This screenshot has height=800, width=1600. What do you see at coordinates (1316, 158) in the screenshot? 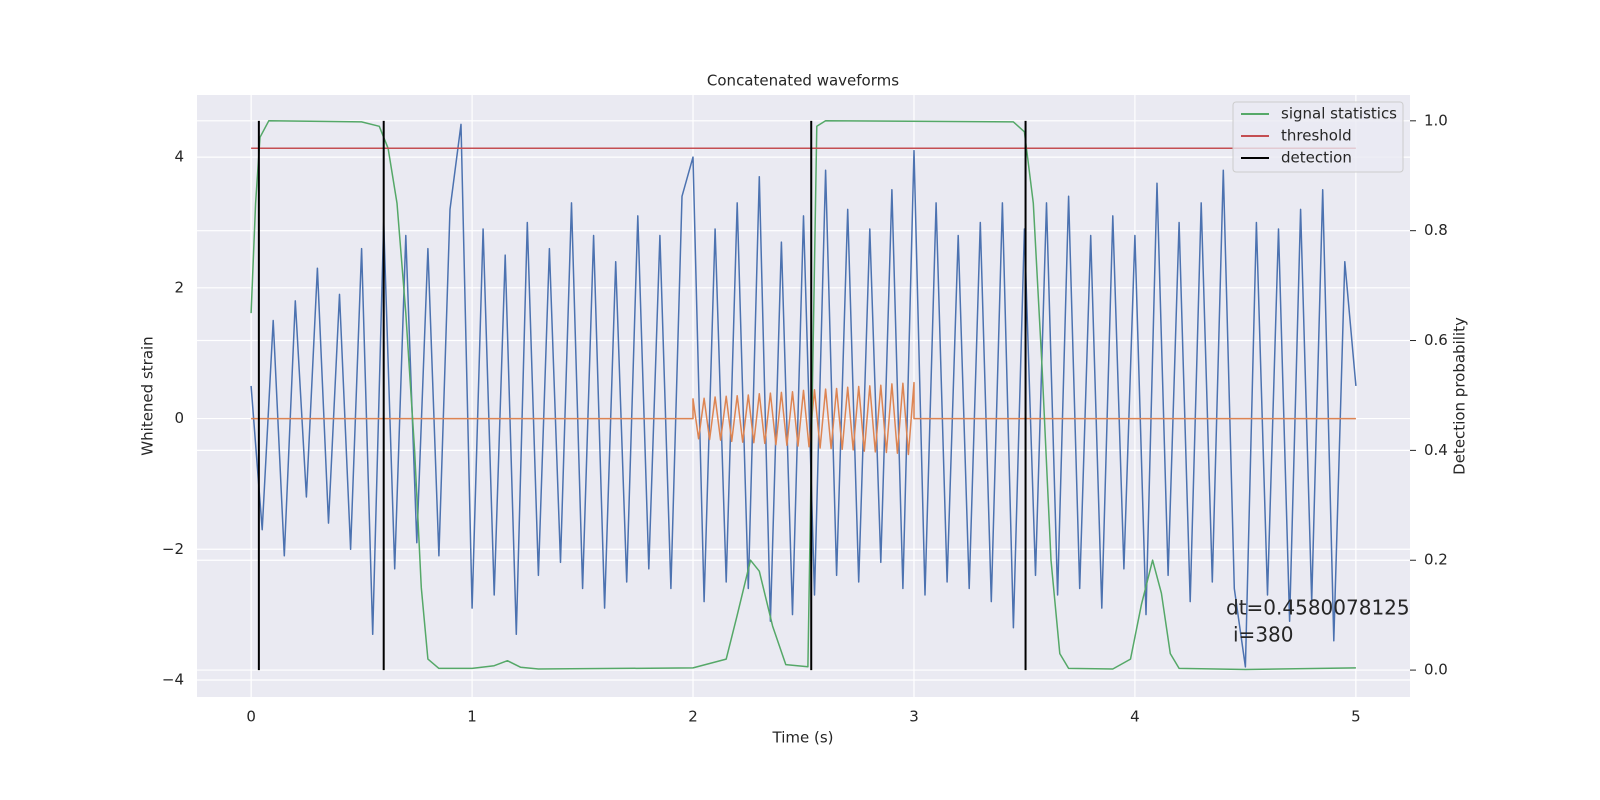
I see `legend-label: detection` at bounding box center [1316, 158].